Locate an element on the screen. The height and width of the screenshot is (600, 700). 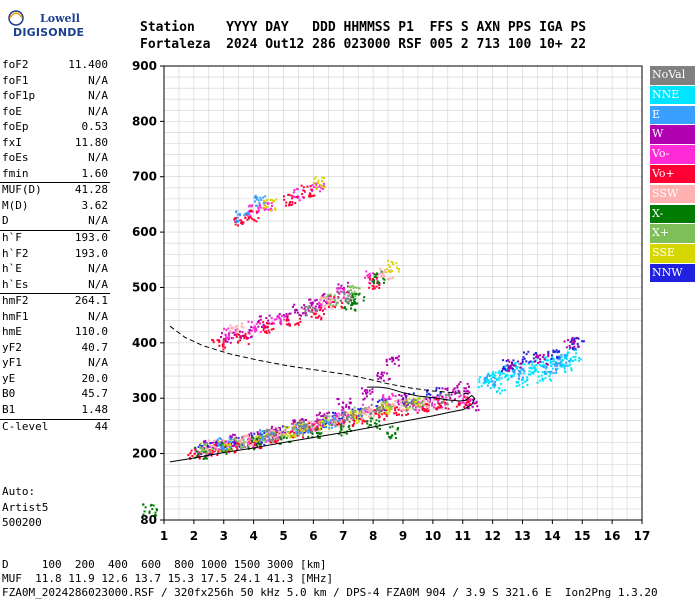
parameter-label: yF1 is located at coordinates (12, 363).